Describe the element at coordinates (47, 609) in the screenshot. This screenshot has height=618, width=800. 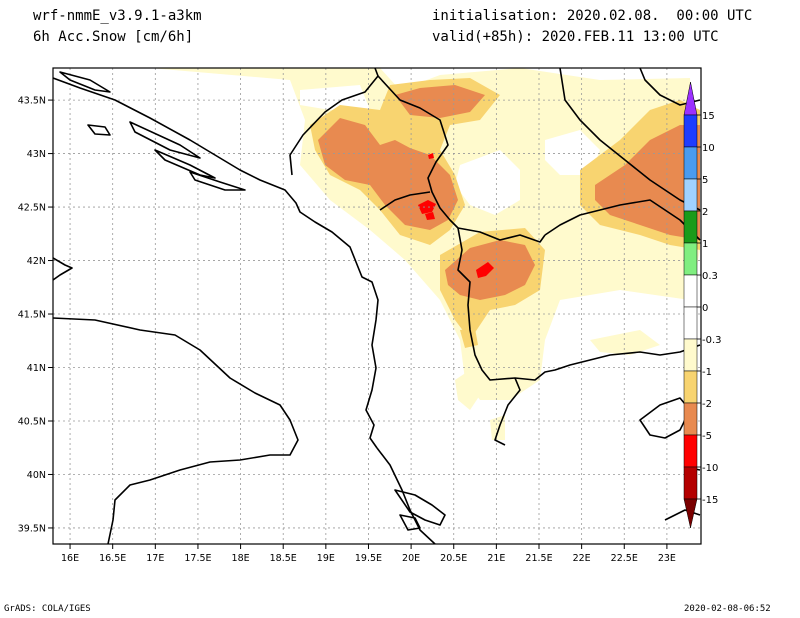
I see `footer-left: GrADS: COLA/IGES` at that location.